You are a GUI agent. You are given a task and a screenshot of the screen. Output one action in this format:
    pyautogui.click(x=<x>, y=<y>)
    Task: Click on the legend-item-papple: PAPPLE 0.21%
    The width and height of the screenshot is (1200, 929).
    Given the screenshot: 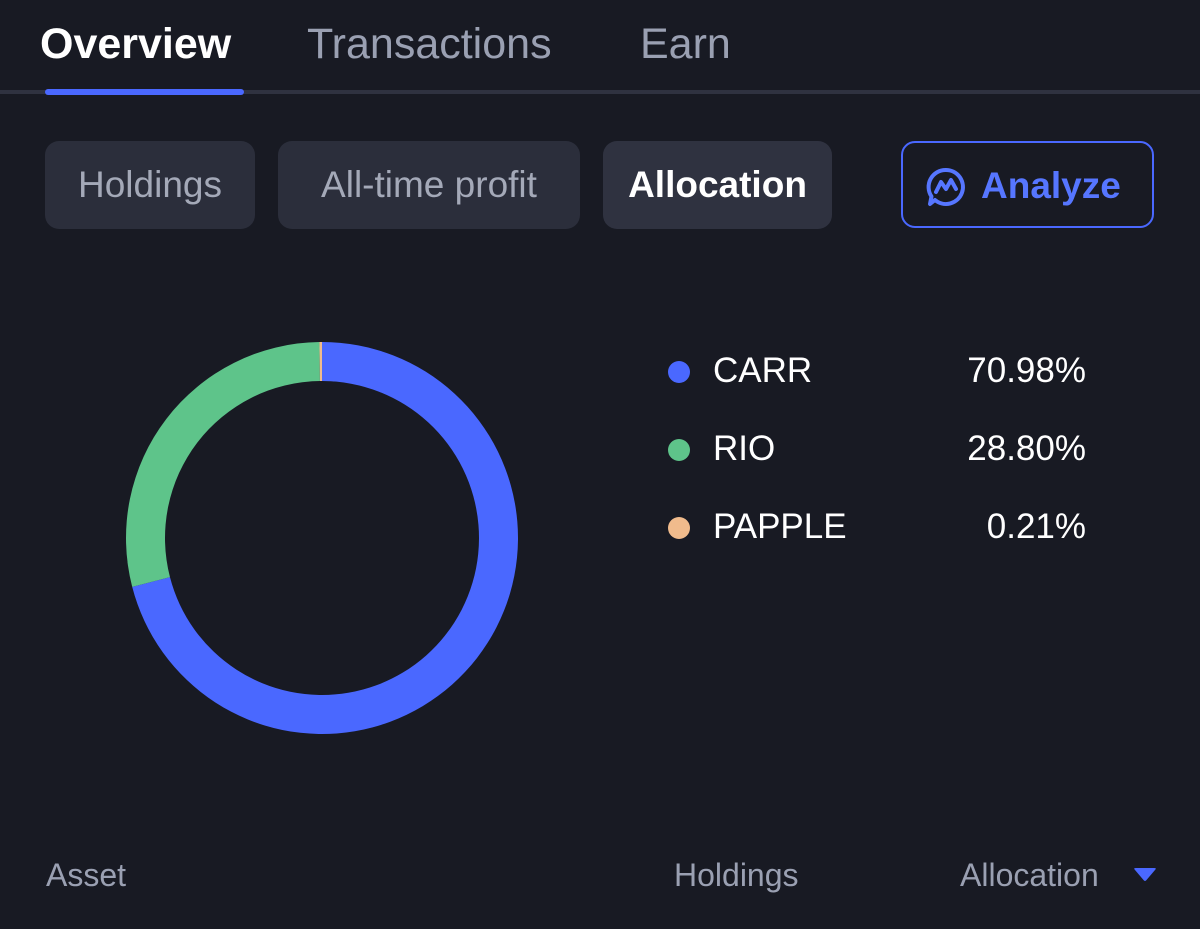 What is the action you would take?
    pyautogui.click(x=880, y=535)
    